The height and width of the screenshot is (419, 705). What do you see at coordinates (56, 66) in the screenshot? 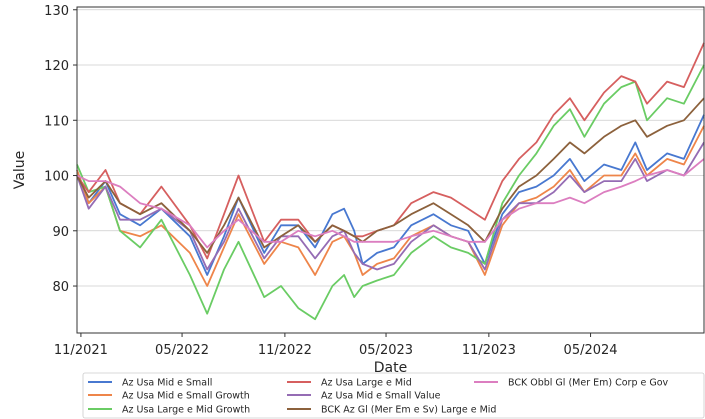
I see `y-tick-label: 120` at bounding box center [56, 66].